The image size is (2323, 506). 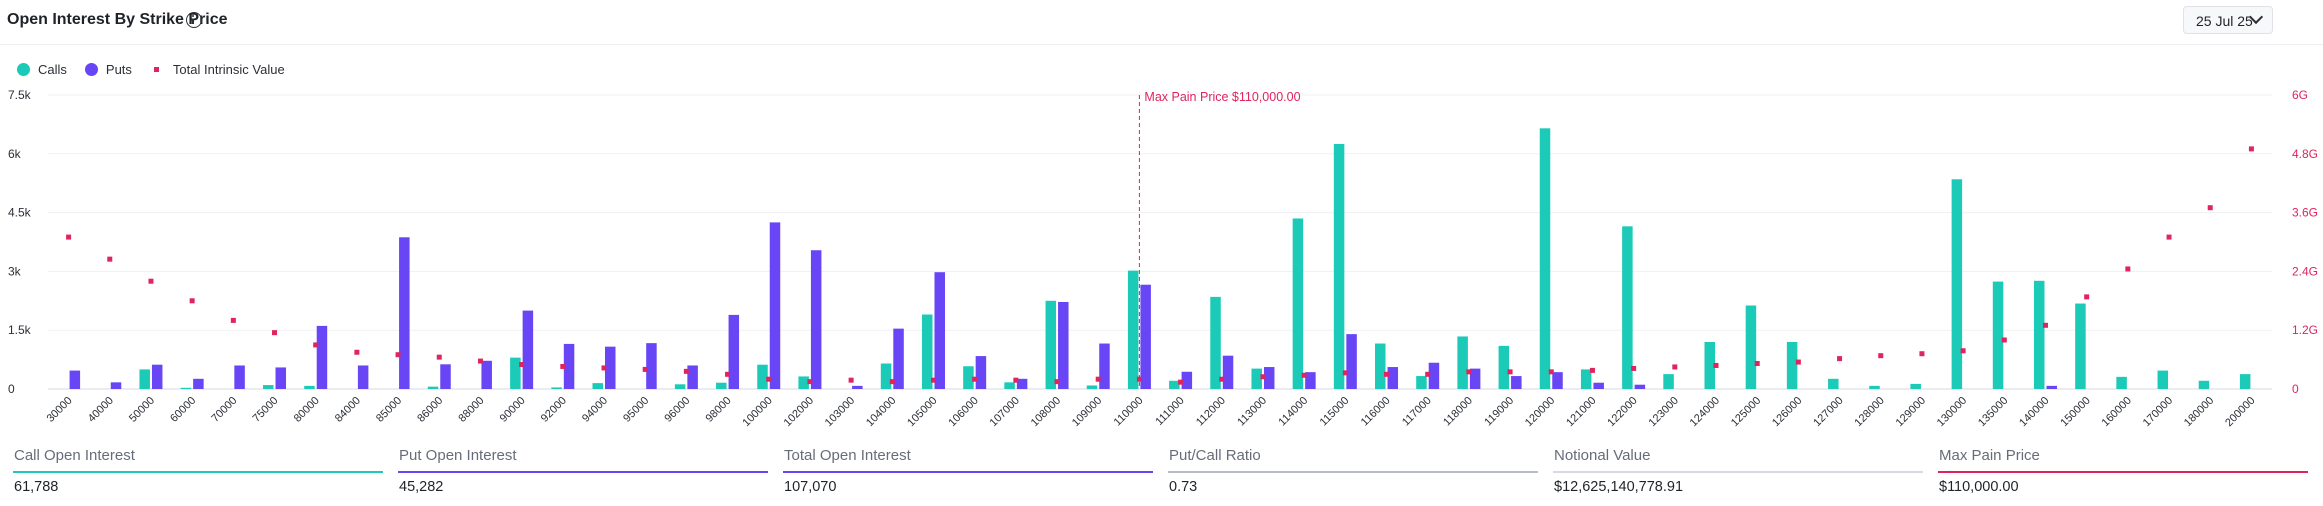 I want to click on calls-legend-marker, so click(x=23, y=69).